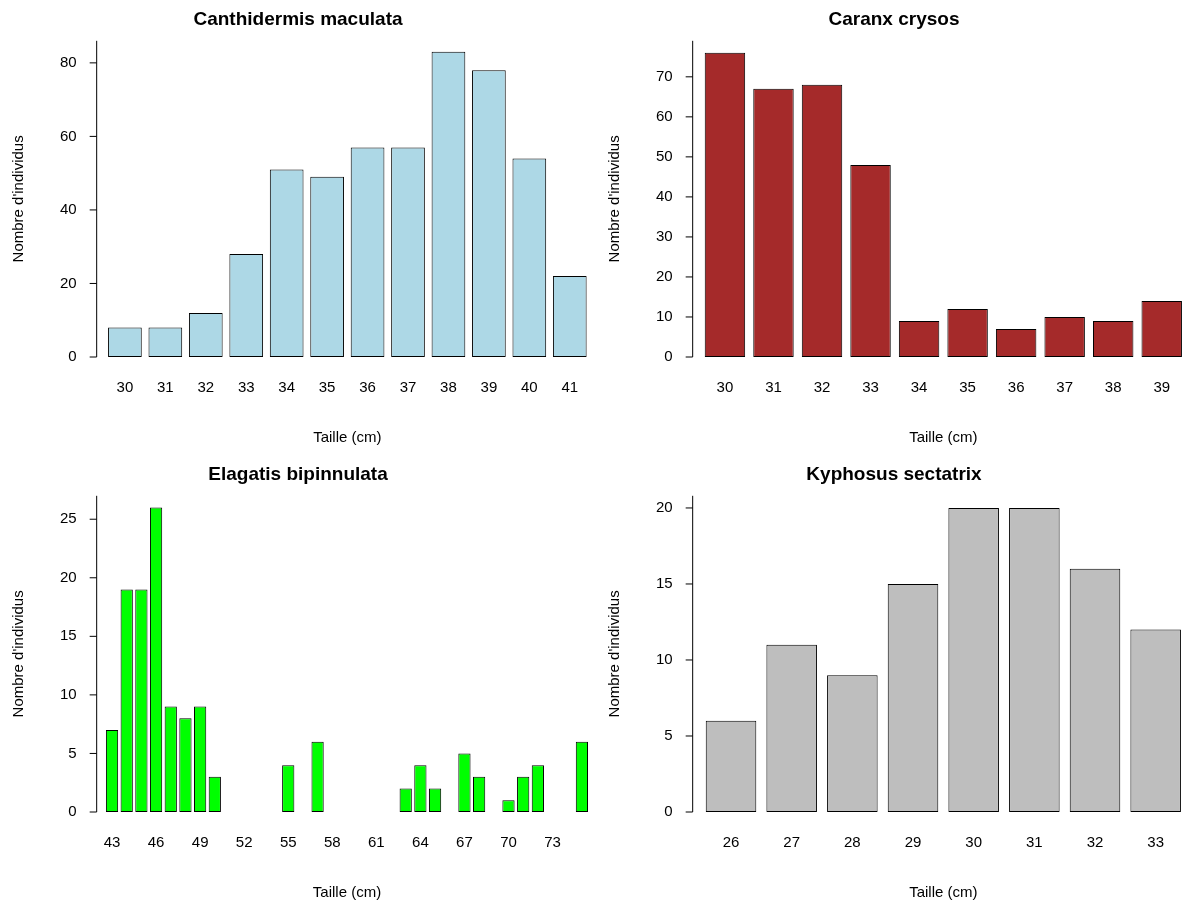  What do you see at coordinates (894, 473) in the screenshot?
I see `chart-title: Kyphosus sectatrix` at bounding box center [894, 473].